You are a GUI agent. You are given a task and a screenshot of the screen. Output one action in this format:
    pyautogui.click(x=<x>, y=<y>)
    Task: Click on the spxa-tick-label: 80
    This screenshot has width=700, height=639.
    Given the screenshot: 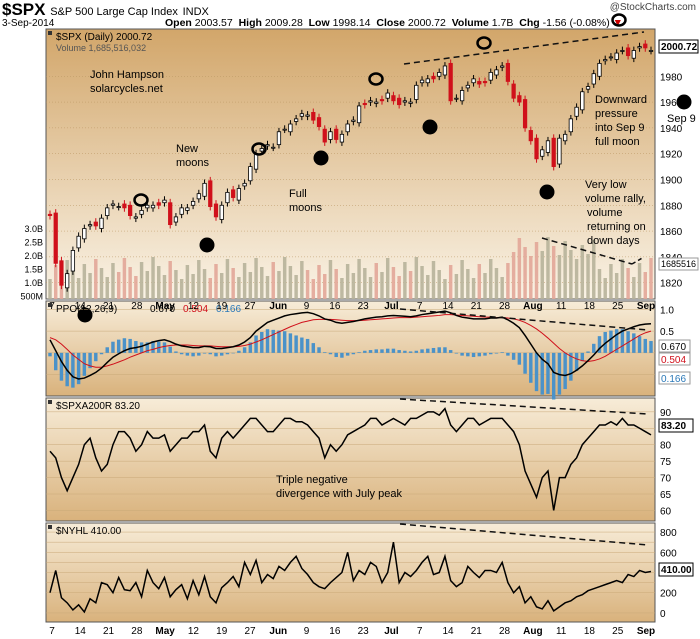 What is the action you would take?
    pyautogui.click(x=666, y=446)
    